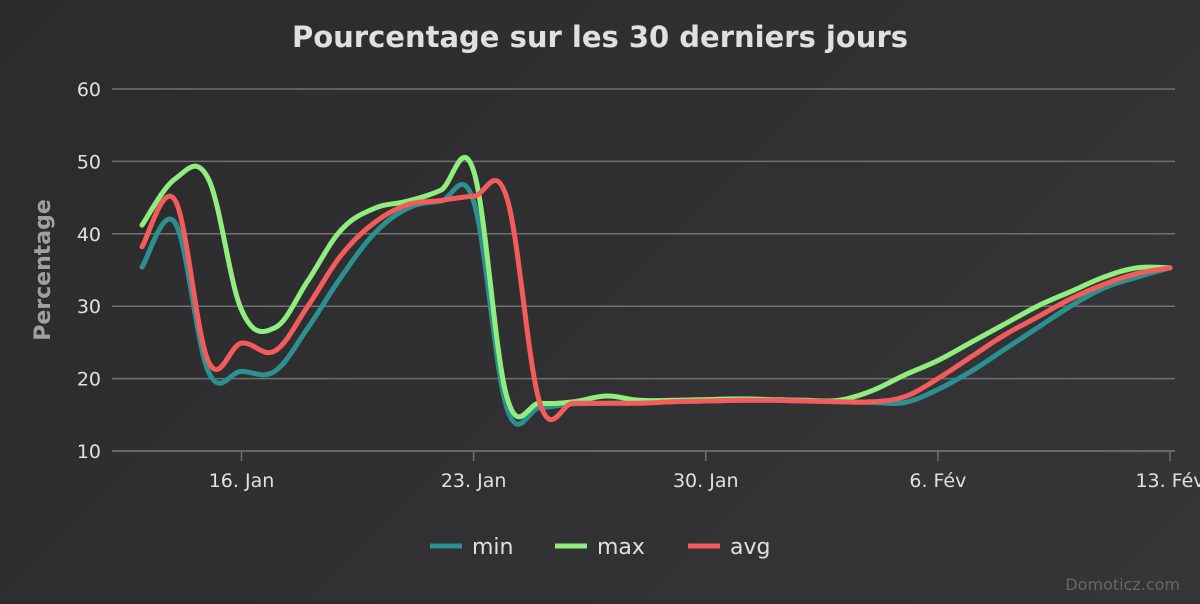 The image size is (1200, 604). What do you see at coordinates (89, 452) in the screenshot?
I see `y-tick-label: 10` at bounding box center [89, 452].